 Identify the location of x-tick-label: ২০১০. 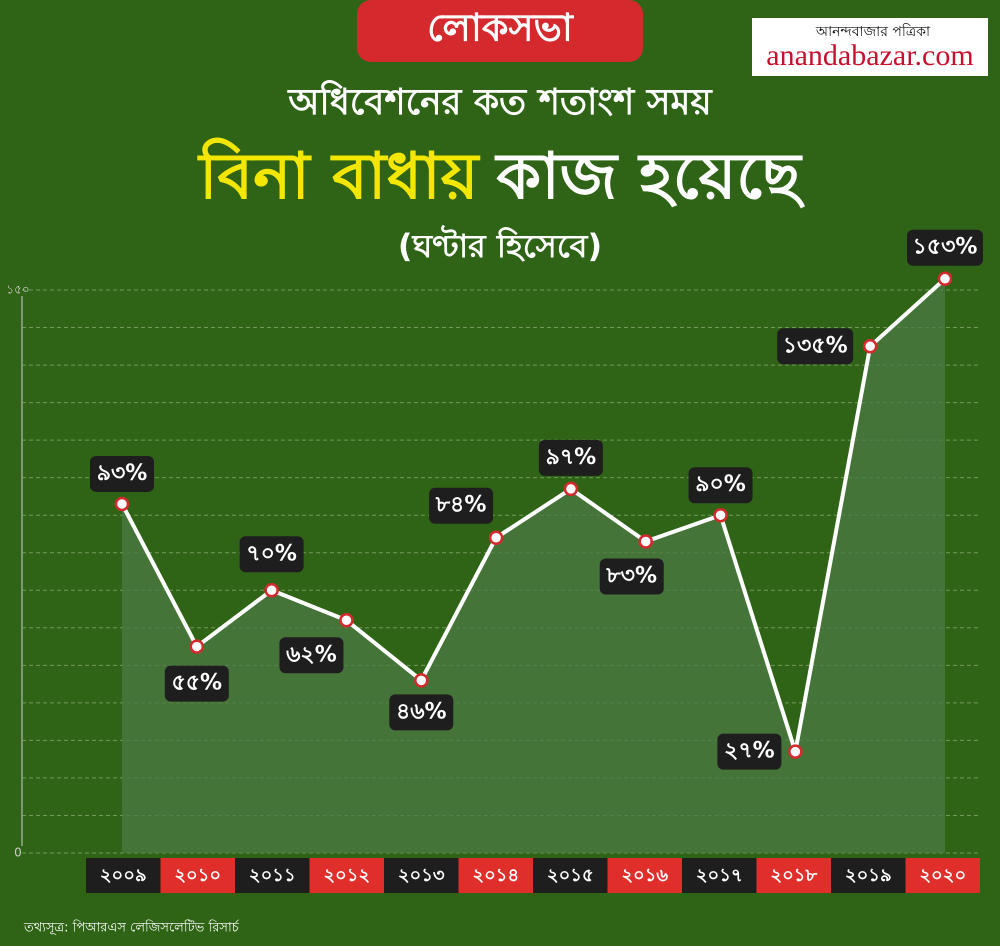
(197, 875).